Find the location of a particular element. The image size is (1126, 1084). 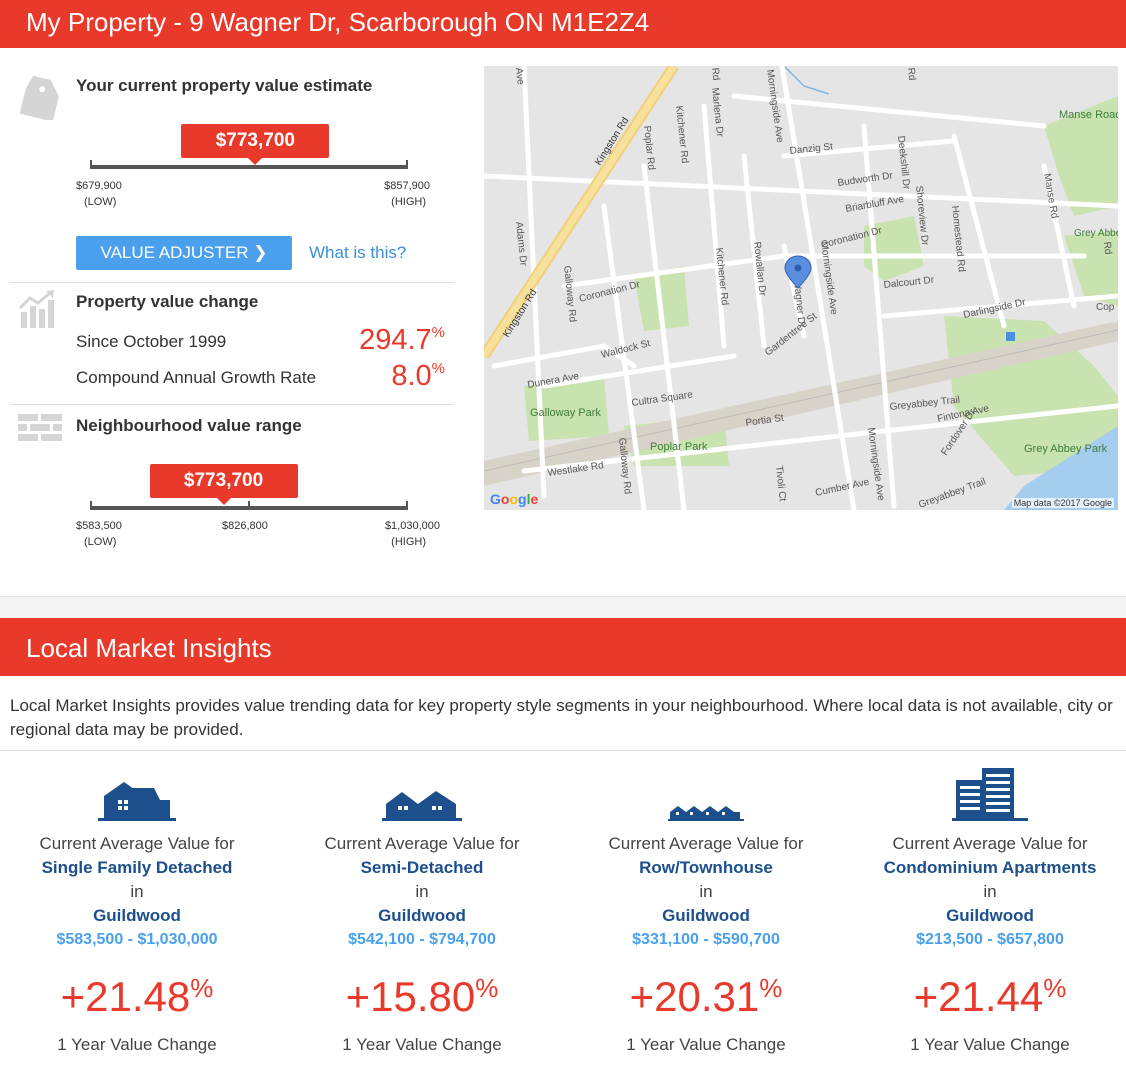

map-label: Cop is located at coordinates (1105, 307).